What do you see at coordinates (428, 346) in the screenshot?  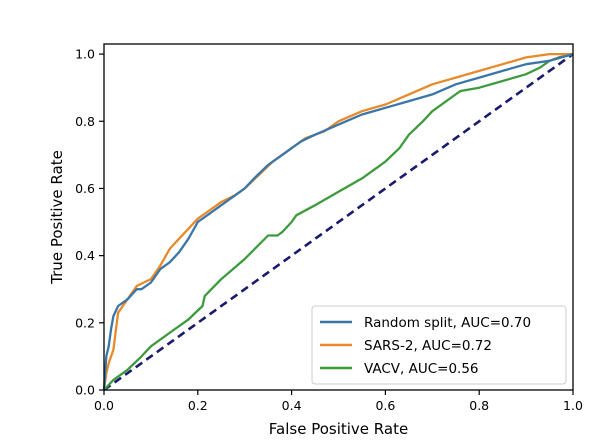 I see `legend-label-sars-2: SARS-2, AUC=0.72` at bounding box center [428, 346].